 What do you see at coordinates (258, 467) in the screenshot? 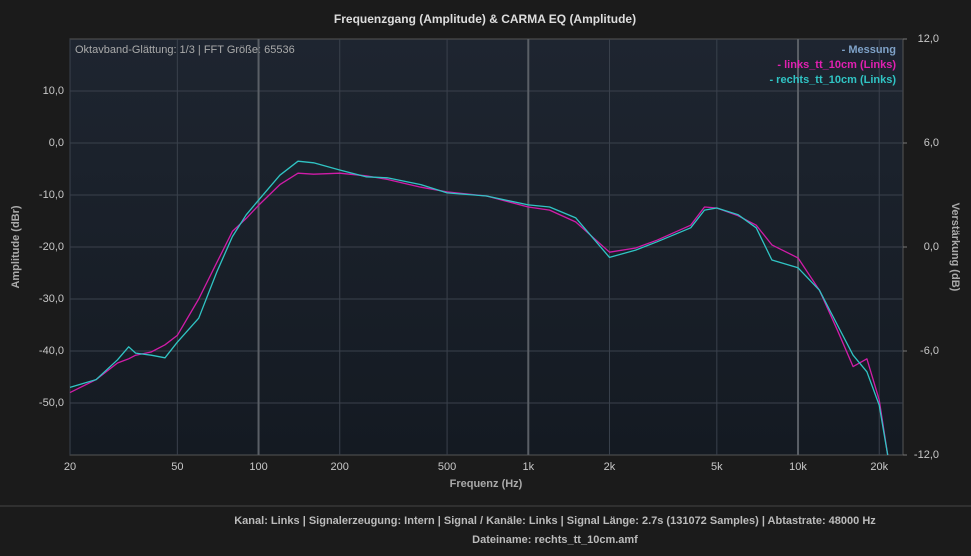
I see `x-tick-label: 100` at bounding box center [258, 467].